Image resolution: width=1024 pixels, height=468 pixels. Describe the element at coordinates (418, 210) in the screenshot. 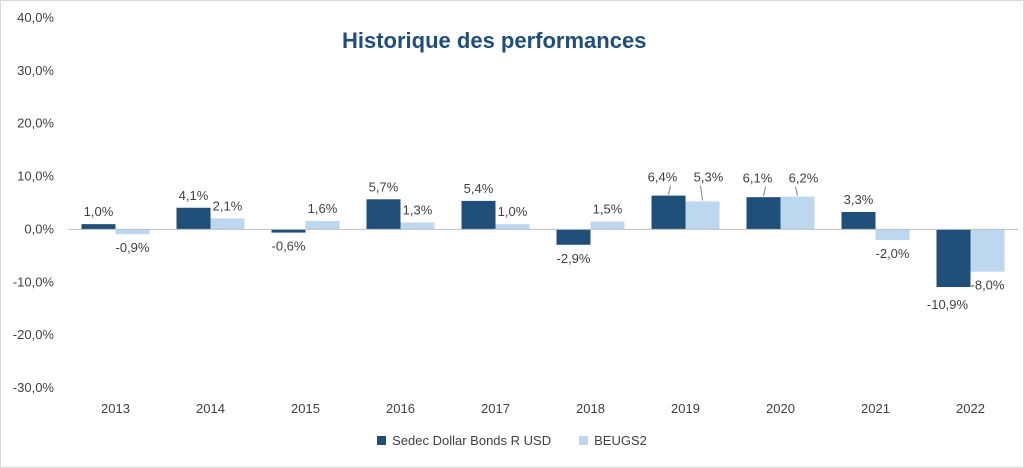

I see `data-label-series2: 1,3%` at that location.